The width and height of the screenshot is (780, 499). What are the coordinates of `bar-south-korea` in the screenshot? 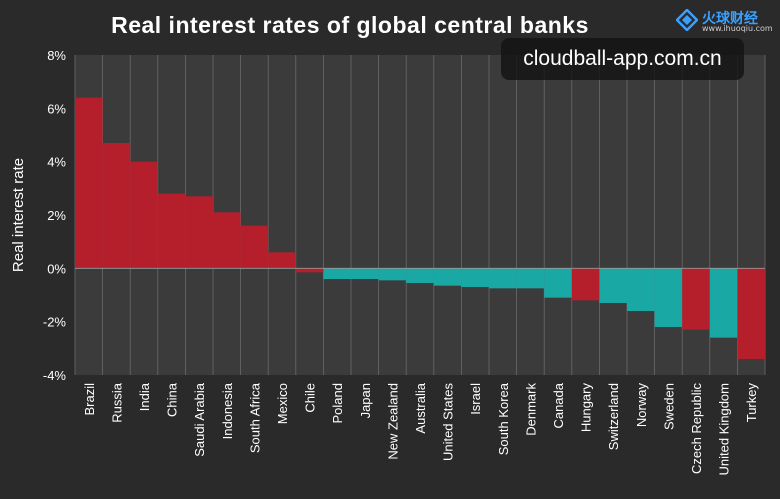 It's located at (503, 278).